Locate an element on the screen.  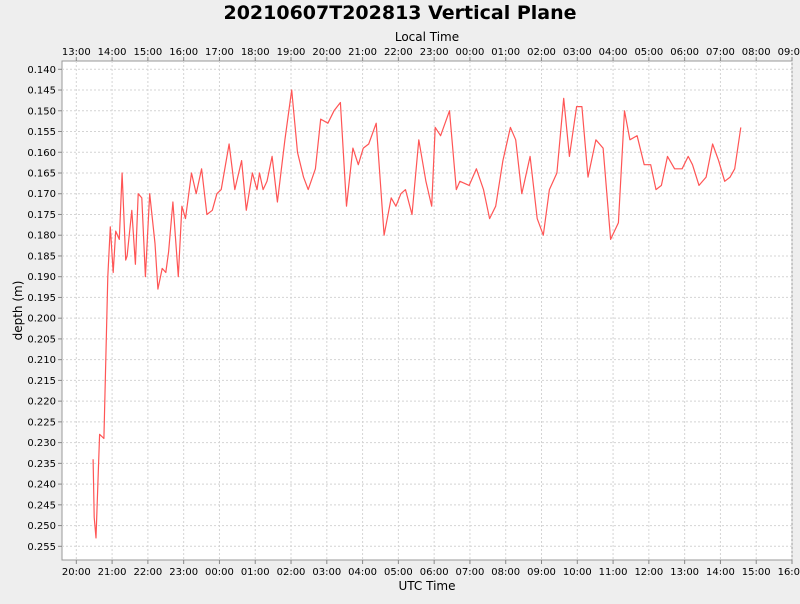
y-tick-label: 0.200 is located at coordinates (41, 319).